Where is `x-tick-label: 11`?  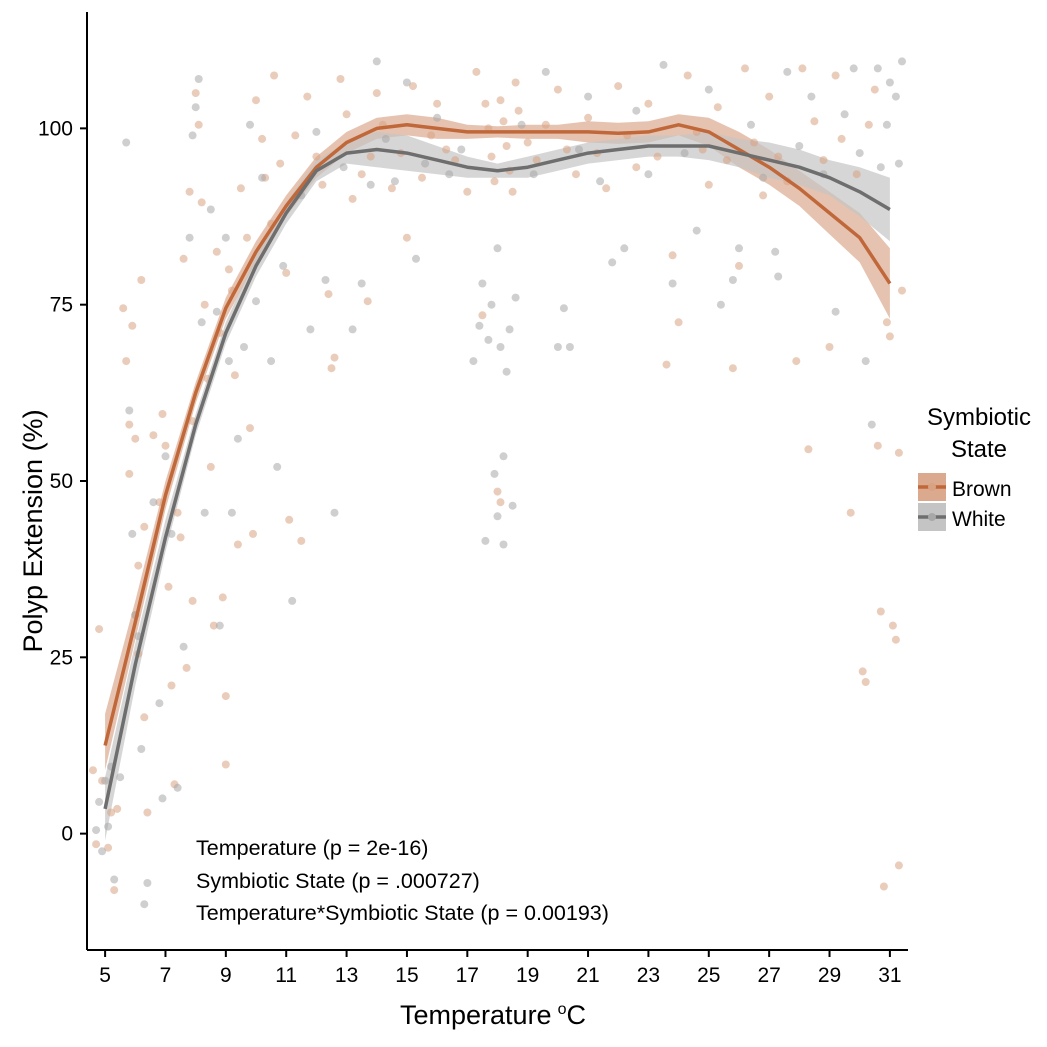
x-tick-label: 11 is located at coordinates (286, 975).